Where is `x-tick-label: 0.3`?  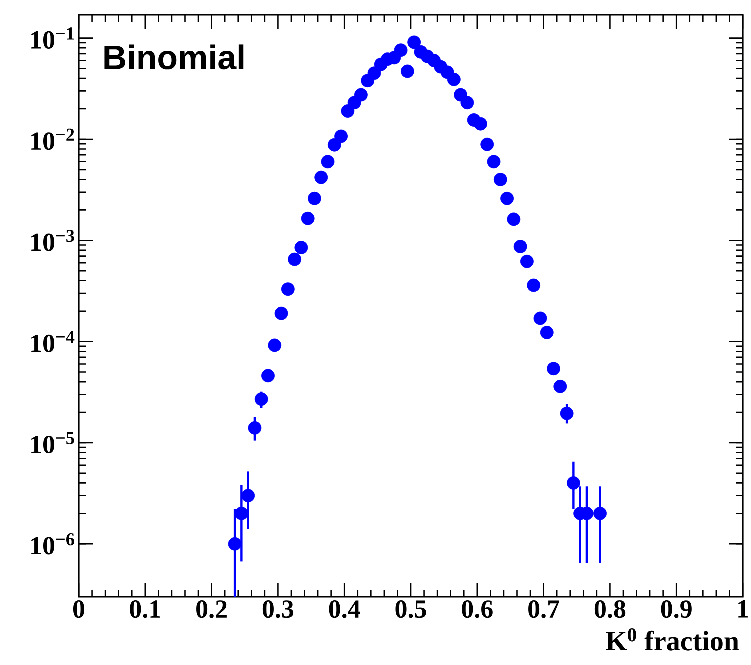 x-tick-label: 0.3 is located at coordinates (278, 609).